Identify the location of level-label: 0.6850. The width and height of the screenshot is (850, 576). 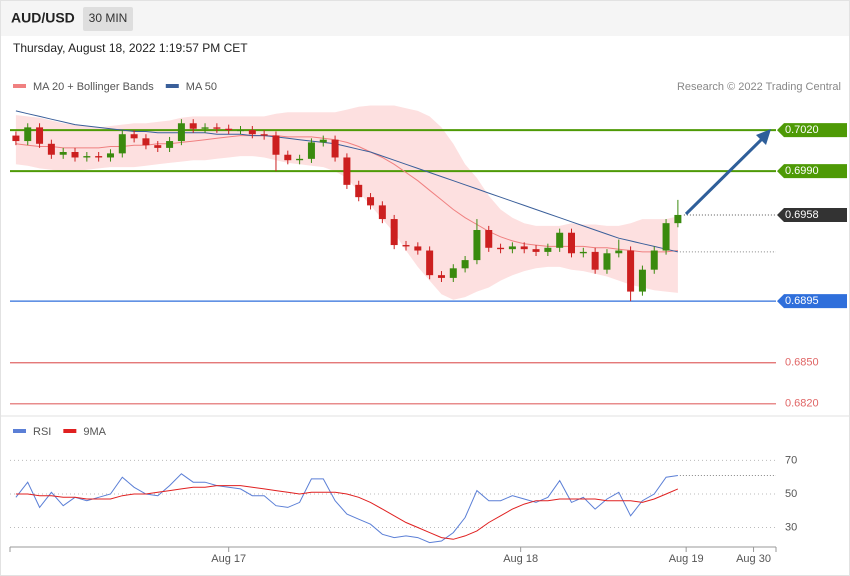
(802, 363).